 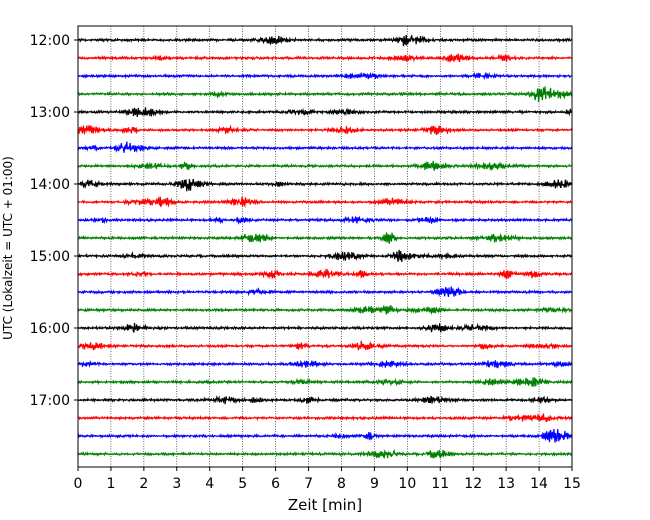 I want to click on x-tick-label: 4, so click(x=209, y=484).